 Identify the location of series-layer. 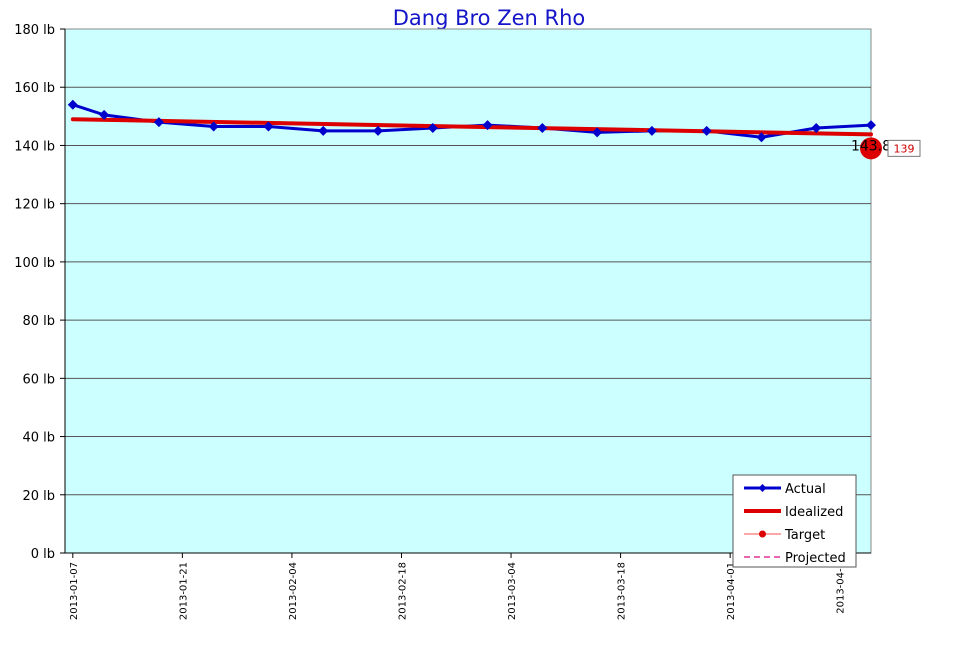
(474, 129).